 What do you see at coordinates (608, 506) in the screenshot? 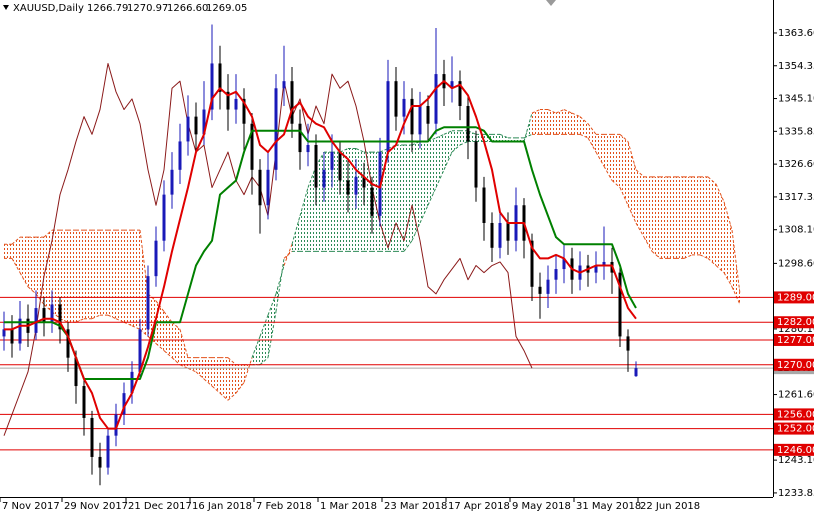
I see `x-tick-label: 31 May 2018` at bounding box center [608, 506].